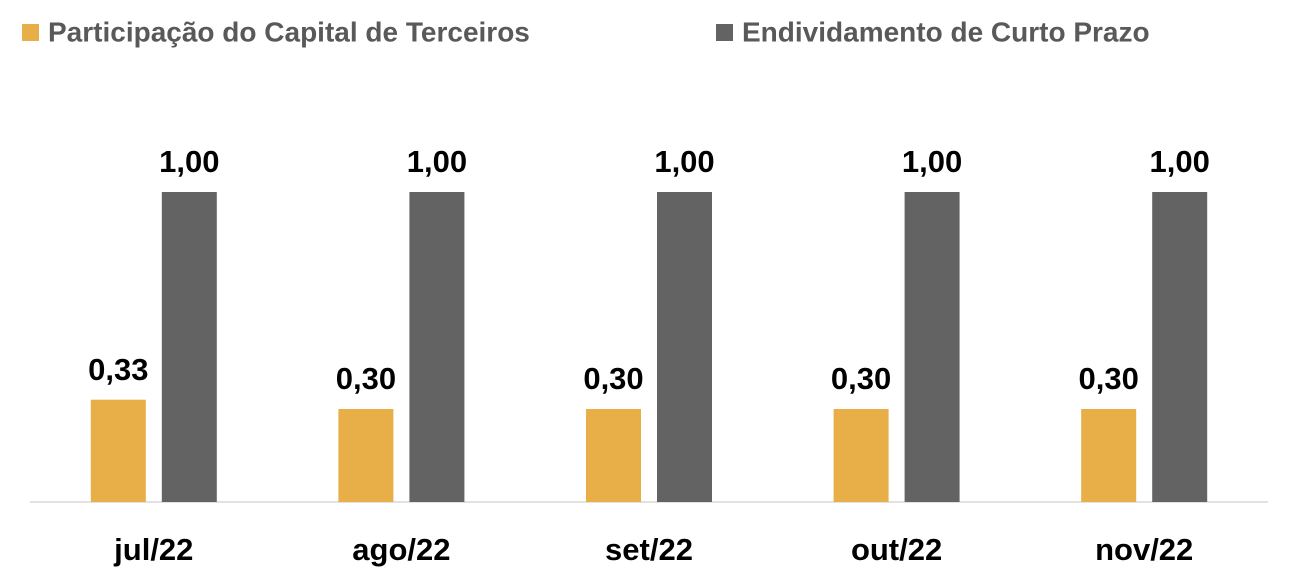 This screenshot has width=1292, height=567. Describe the element at coordinates (289, 31) in the screenshot. I see `legend-label: Participação do Capital de Terceiros` at that location.